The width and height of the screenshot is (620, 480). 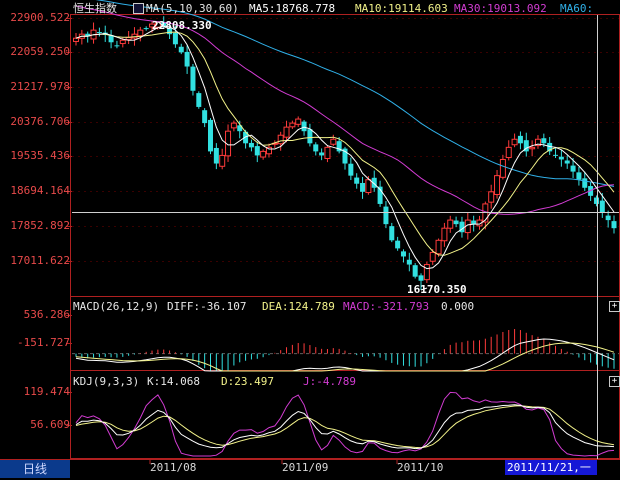 What do you see at coordinates (207, 306) in the screenshot?
I see `macd-diff-value: DIFF:-36.107` at bounding box center [207, 306].